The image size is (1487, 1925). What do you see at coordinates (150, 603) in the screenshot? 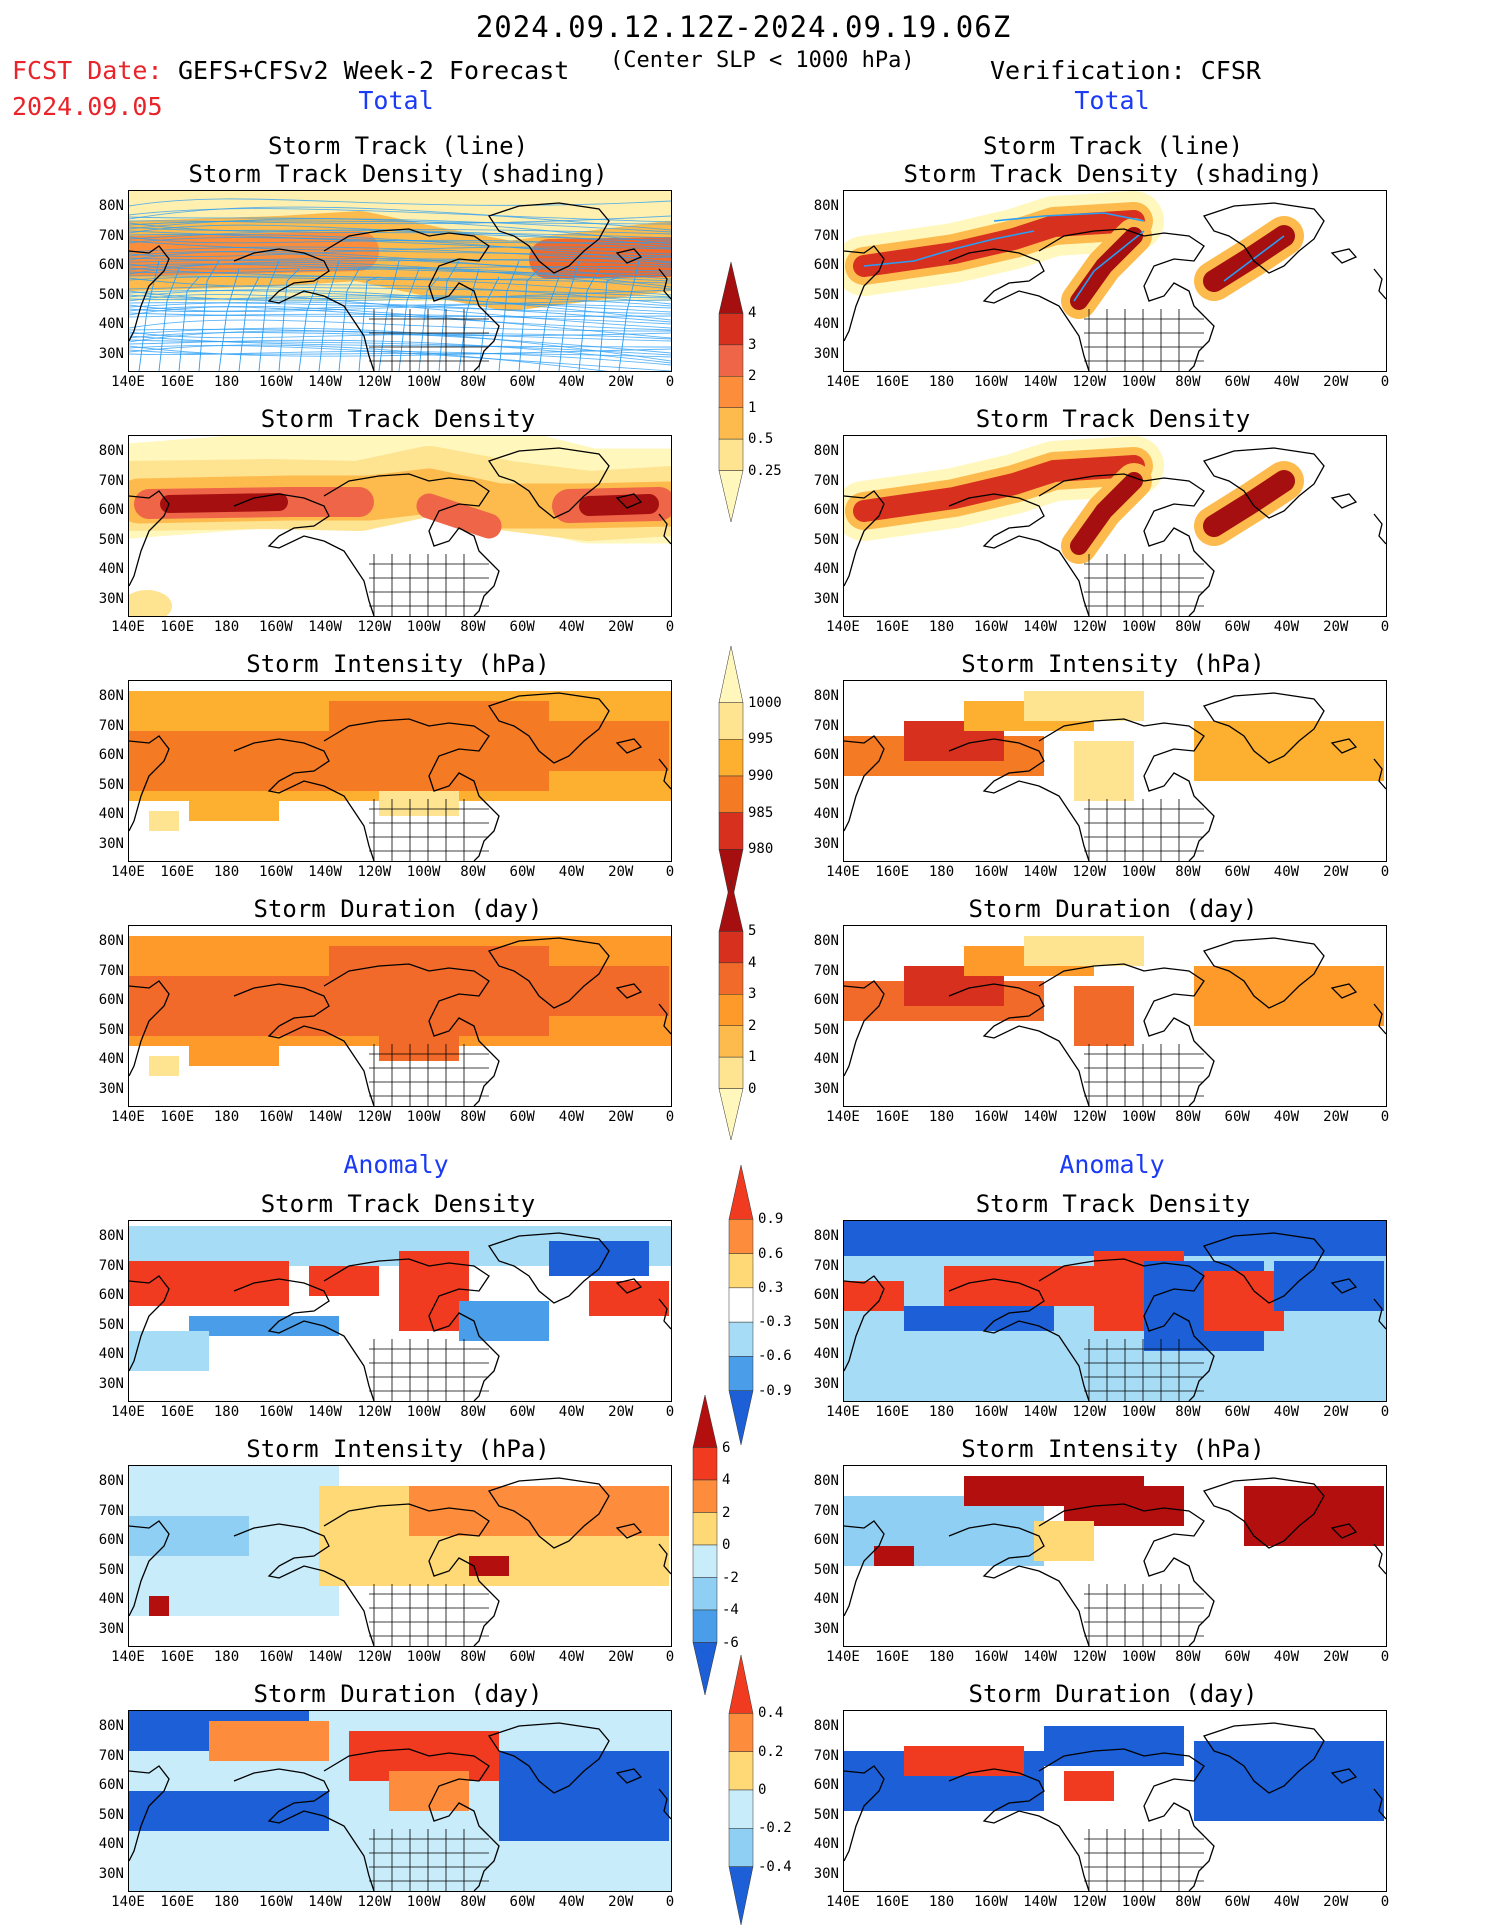
I see `shaded-region` at bounding box center [150, 603].